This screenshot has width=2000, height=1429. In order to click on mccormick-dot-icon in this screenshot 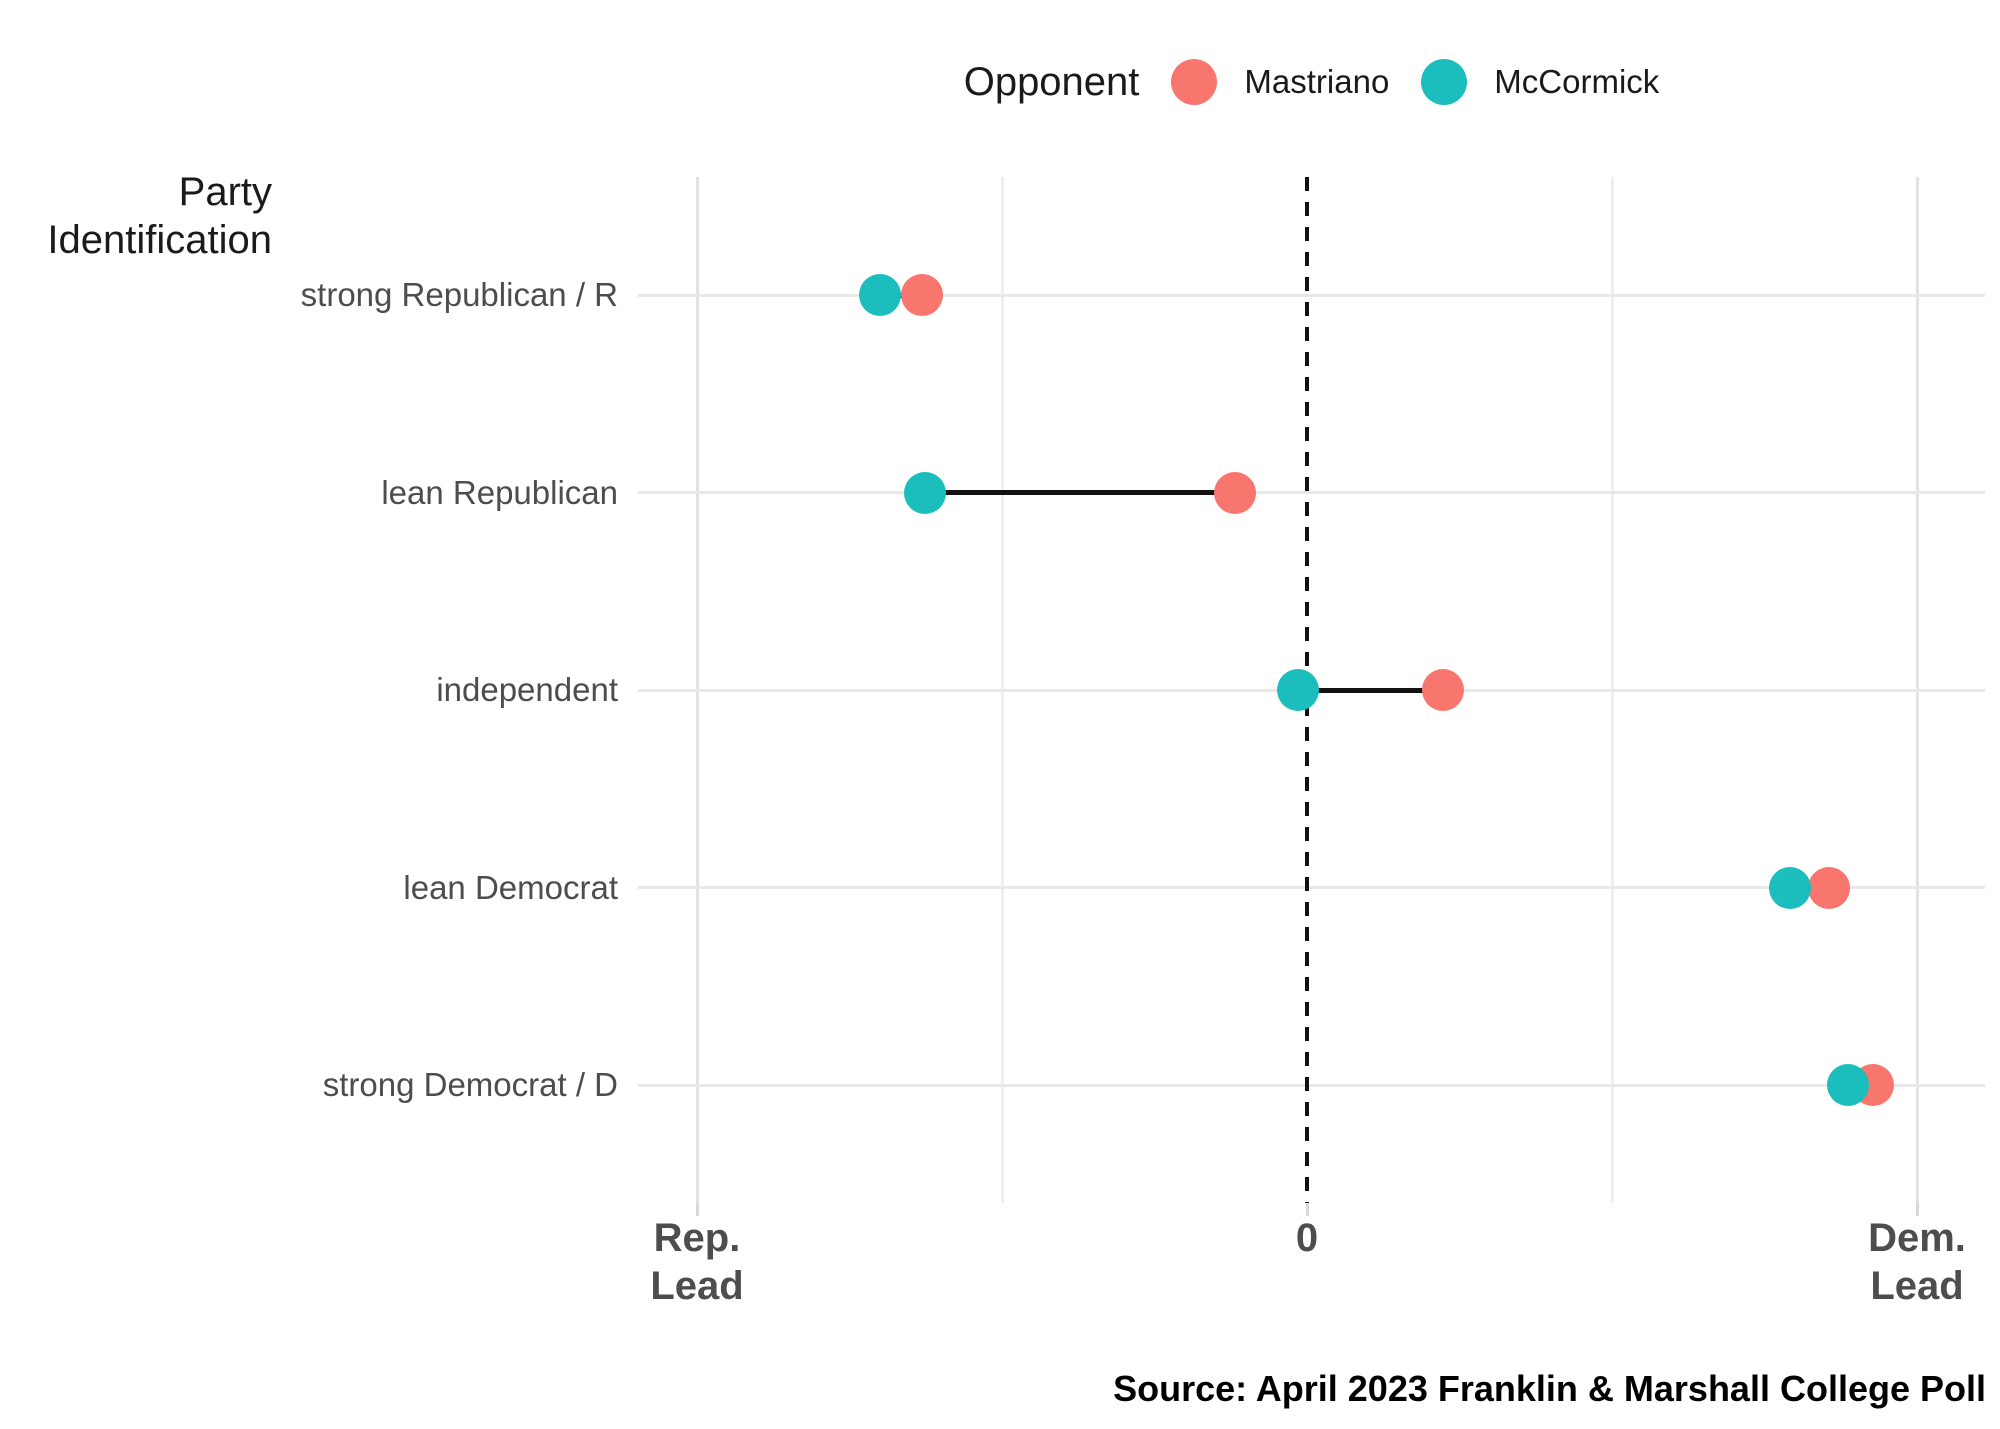, I will do `click(1444, 82)`.